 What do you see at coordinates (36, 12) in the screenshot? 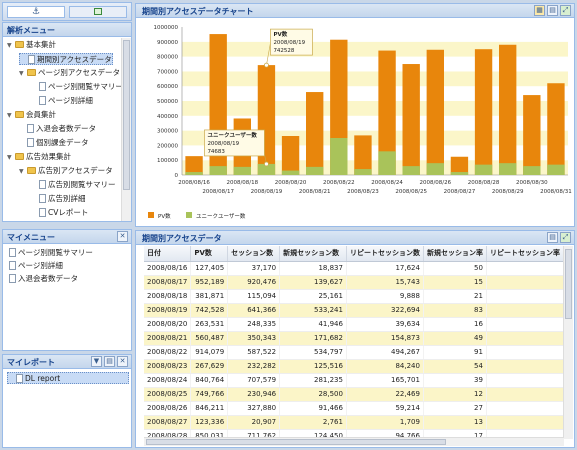
I see `tab-anchor: ⚓` at bounding box center [36, 12].